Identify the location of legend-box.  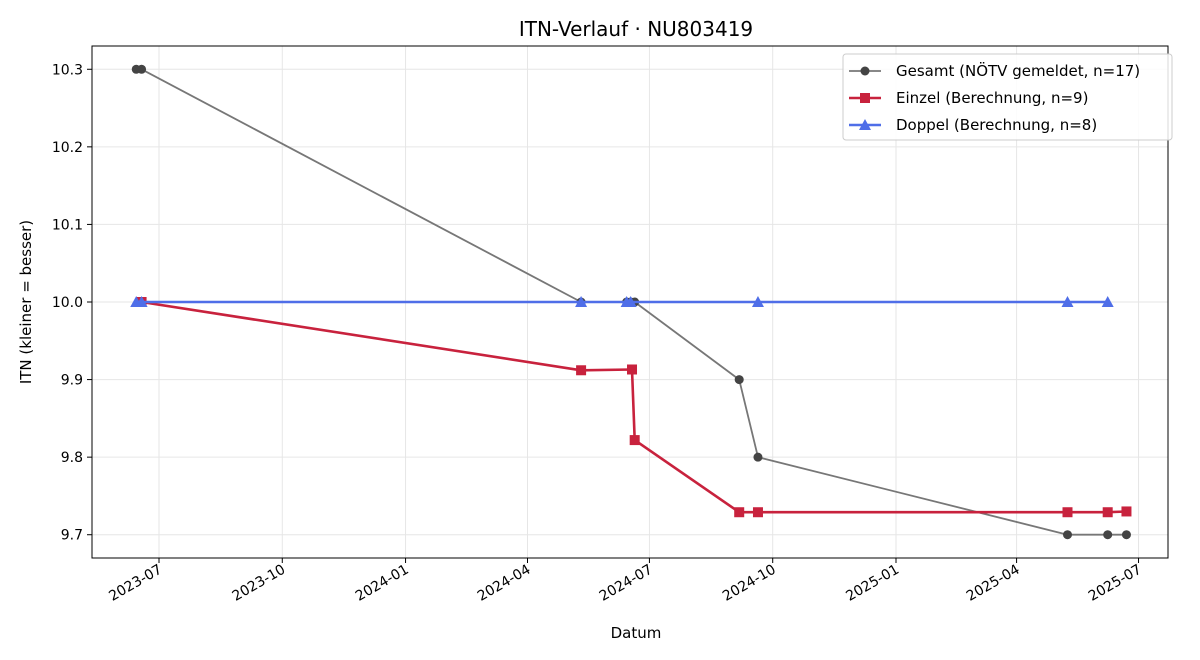
(1007, 97).